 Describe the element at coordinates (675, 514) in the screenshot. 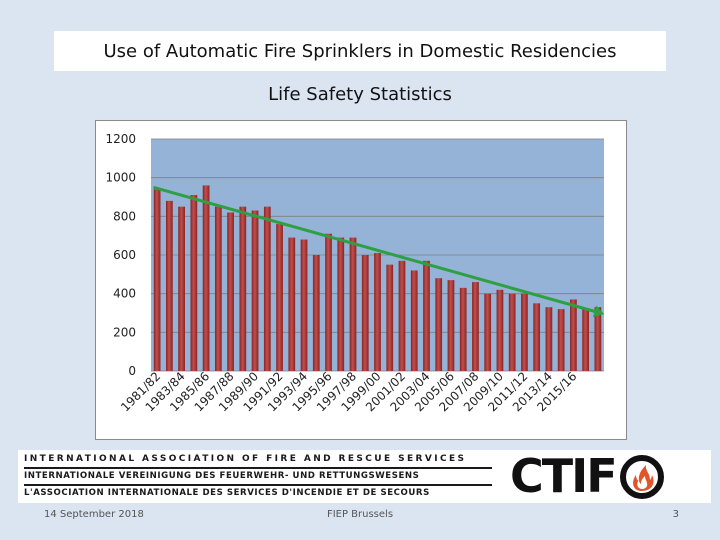

I see `page-number: 3` at that location.